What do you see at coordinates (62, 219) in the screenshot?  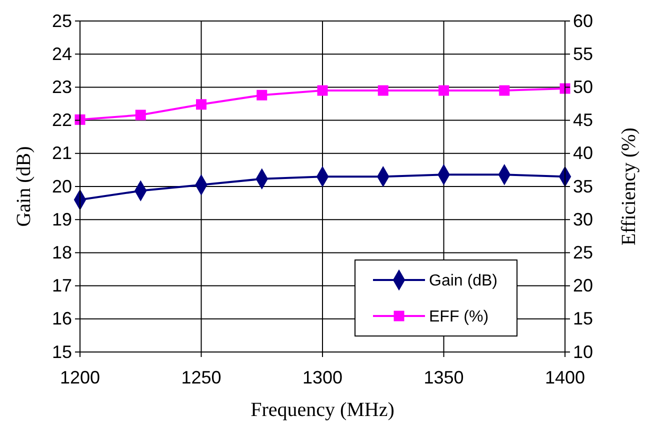 I see `y-tick-label: 19` at bounding box center [62, 219].